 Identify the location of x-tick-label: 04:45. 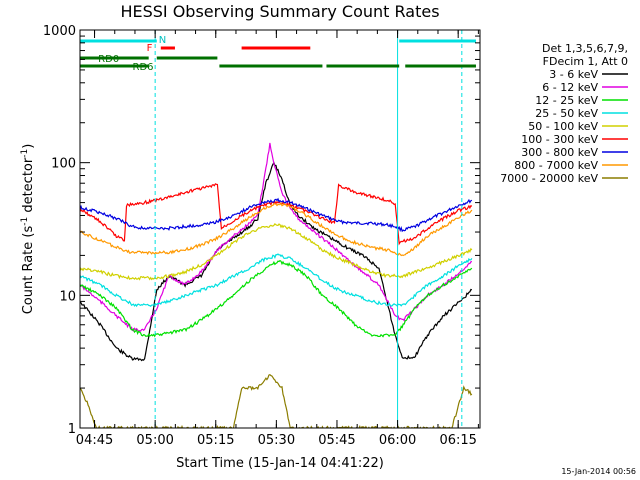
(94, 440).